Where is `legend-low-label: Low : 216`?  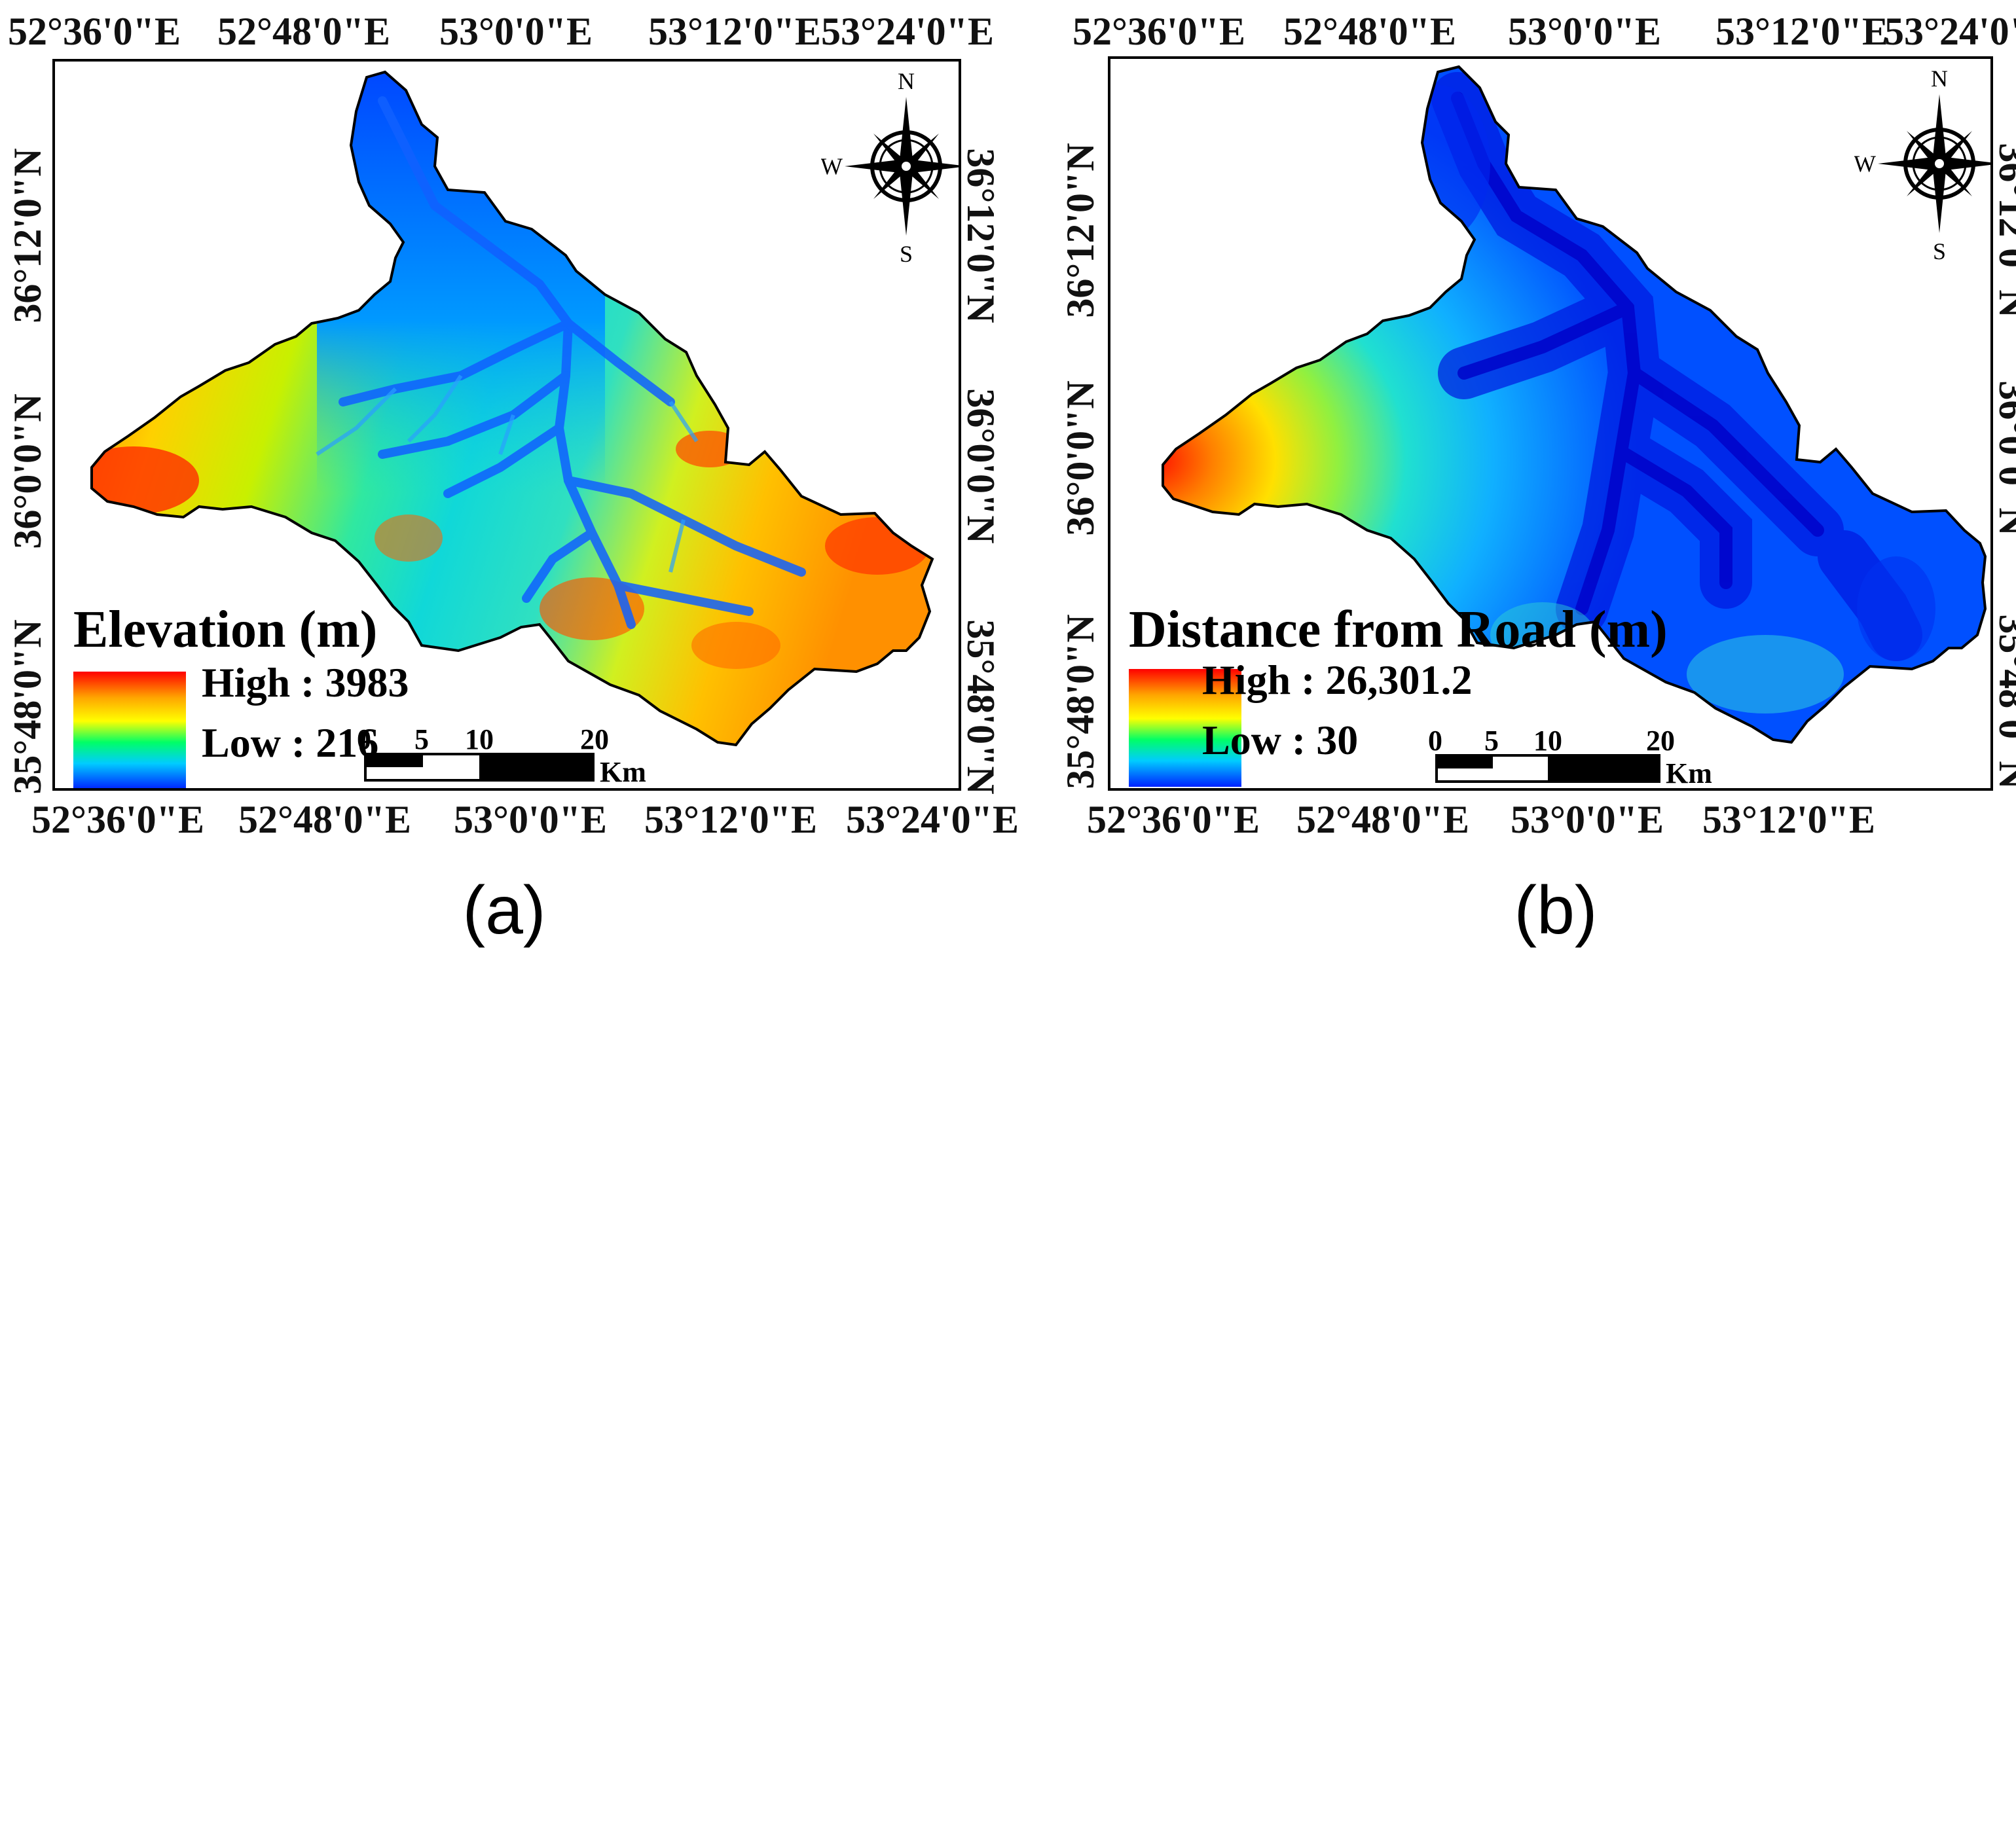 legend-low-label: Low : 216 is located at coordinates (290, 742).